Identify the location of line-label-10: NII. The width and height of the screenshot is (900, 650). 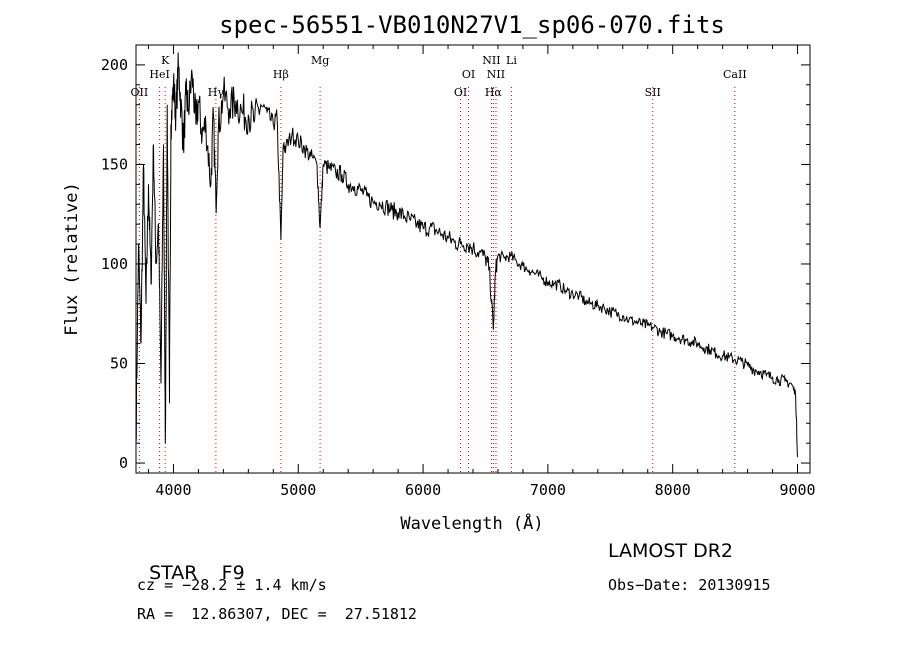
(496, 74).